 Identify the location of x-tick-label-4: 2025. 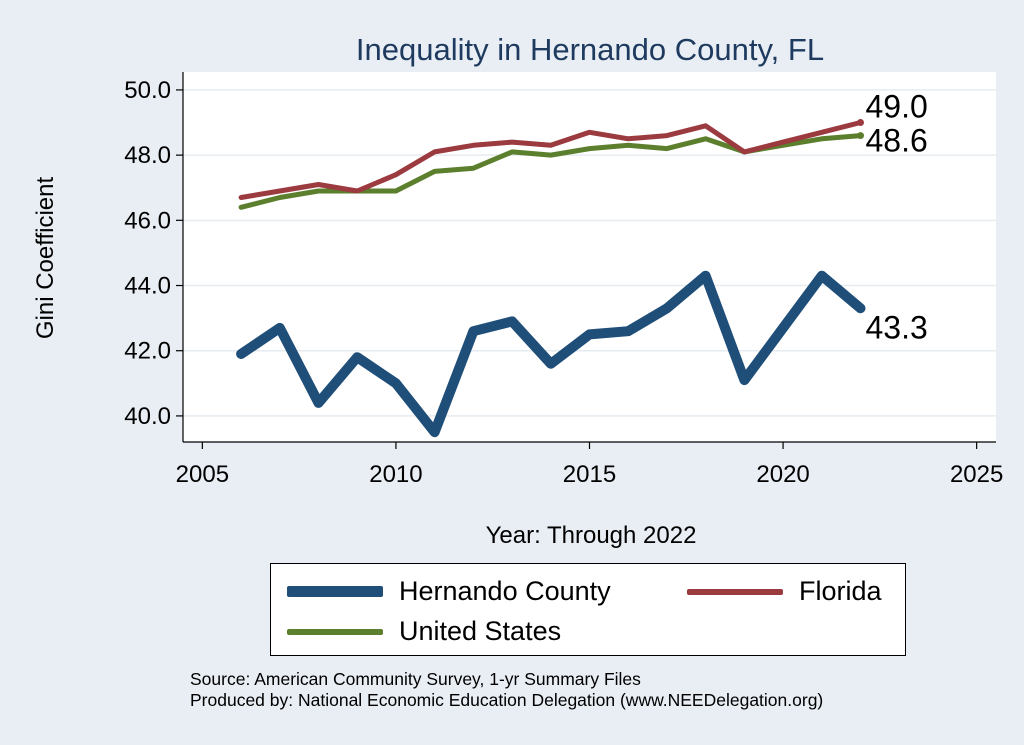
(976, 474).